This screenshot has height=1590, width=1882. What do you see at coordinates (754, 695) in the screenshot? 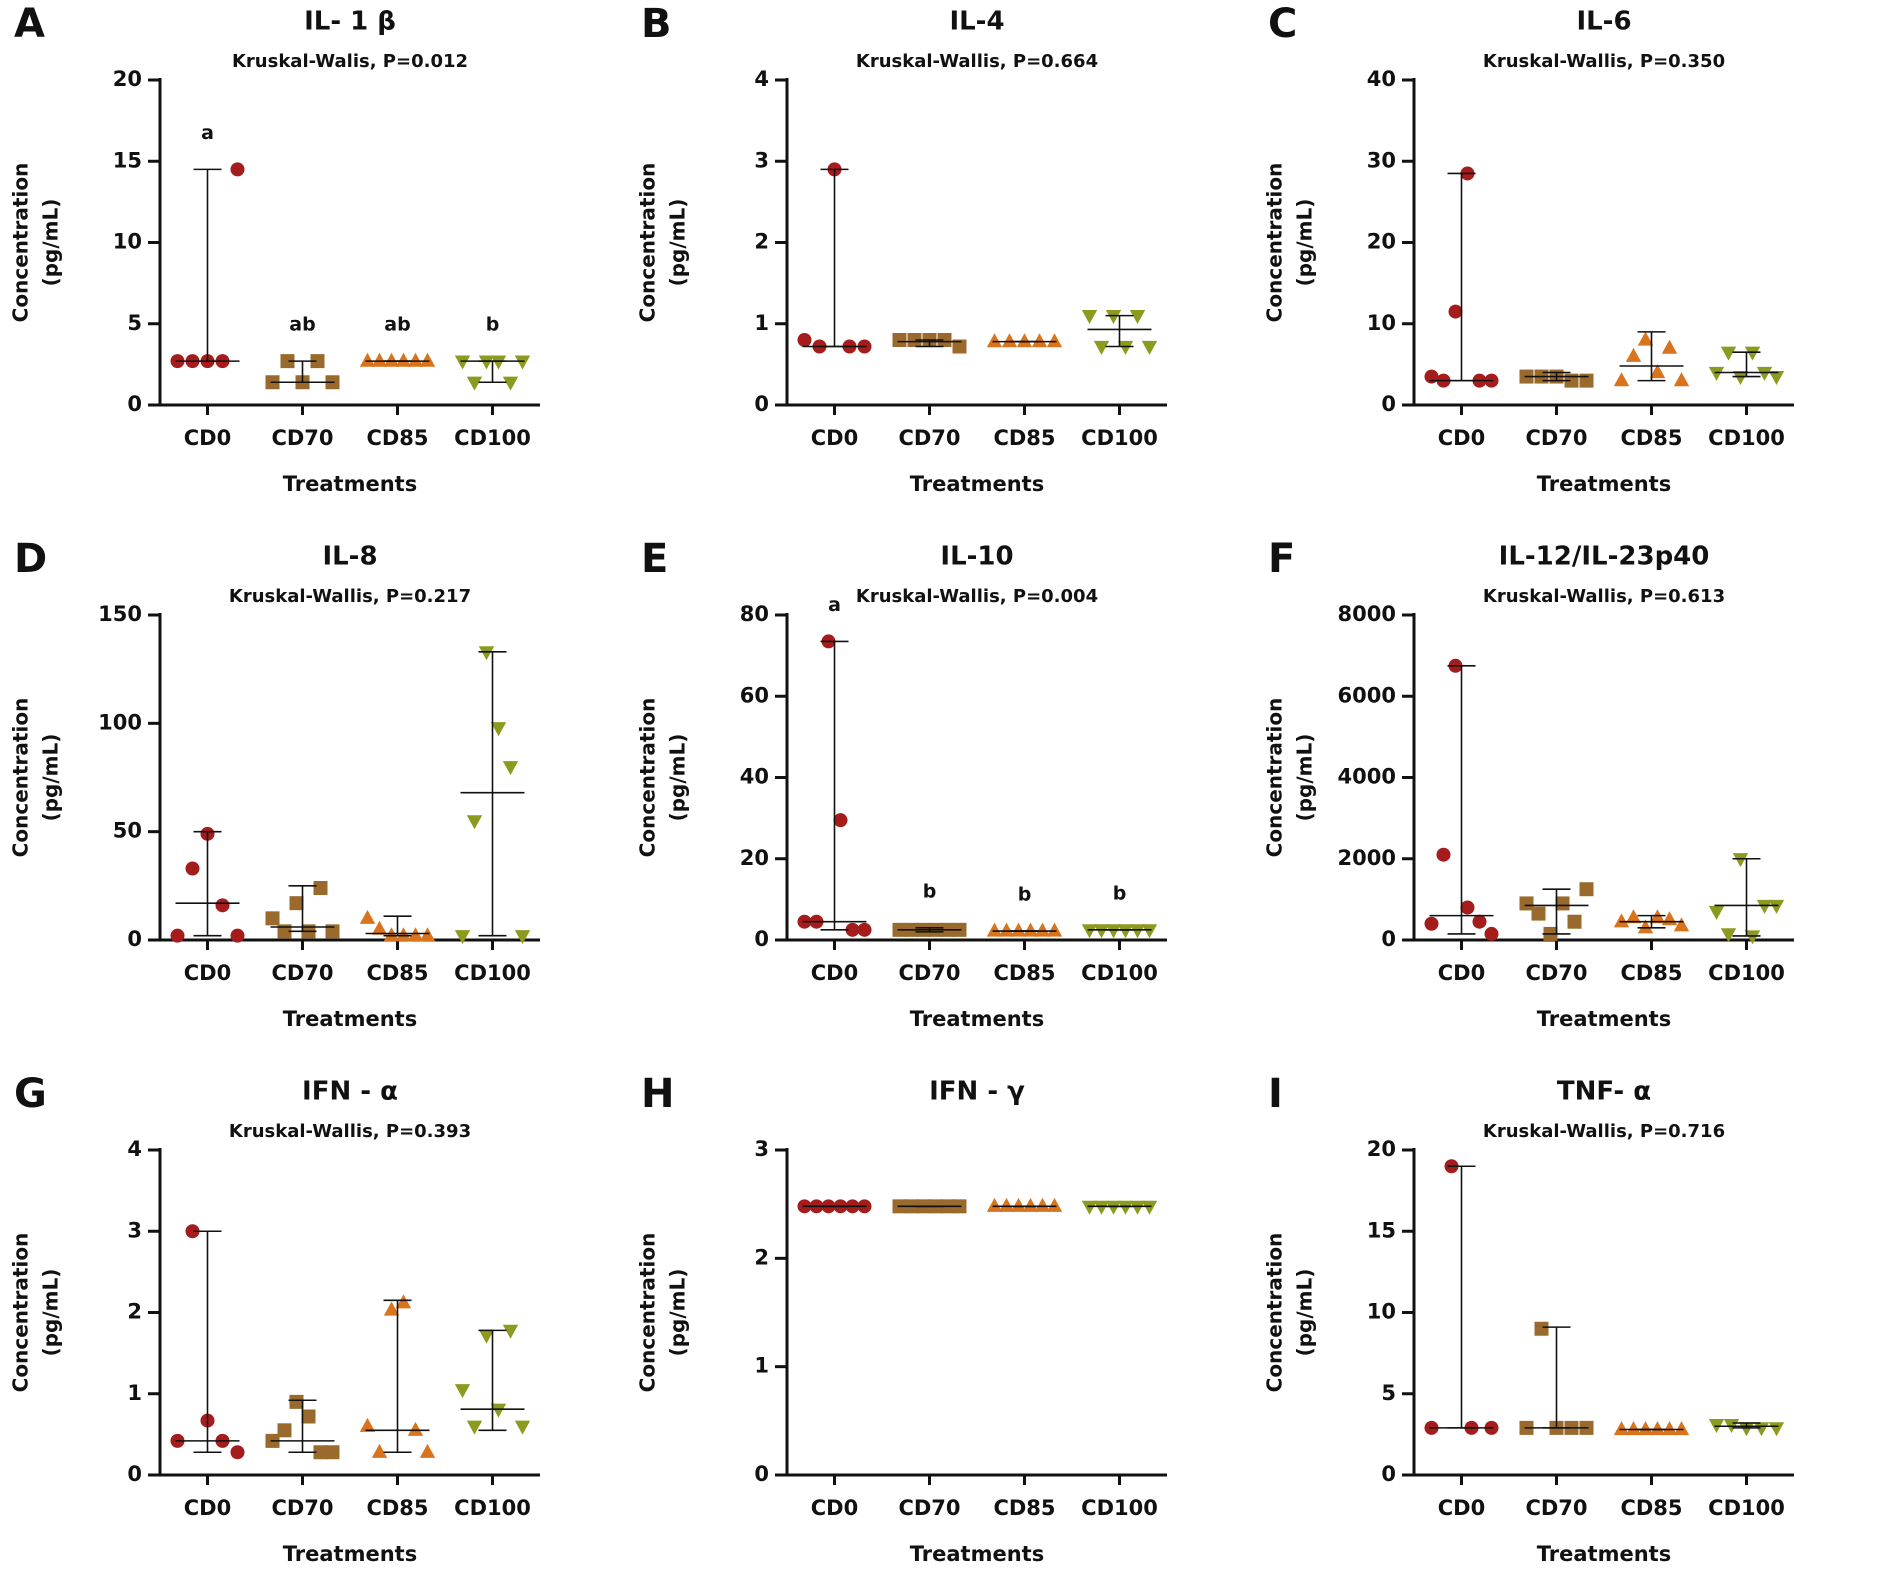
I see `y-tick-label: 60` at bounding box center [754, 695].